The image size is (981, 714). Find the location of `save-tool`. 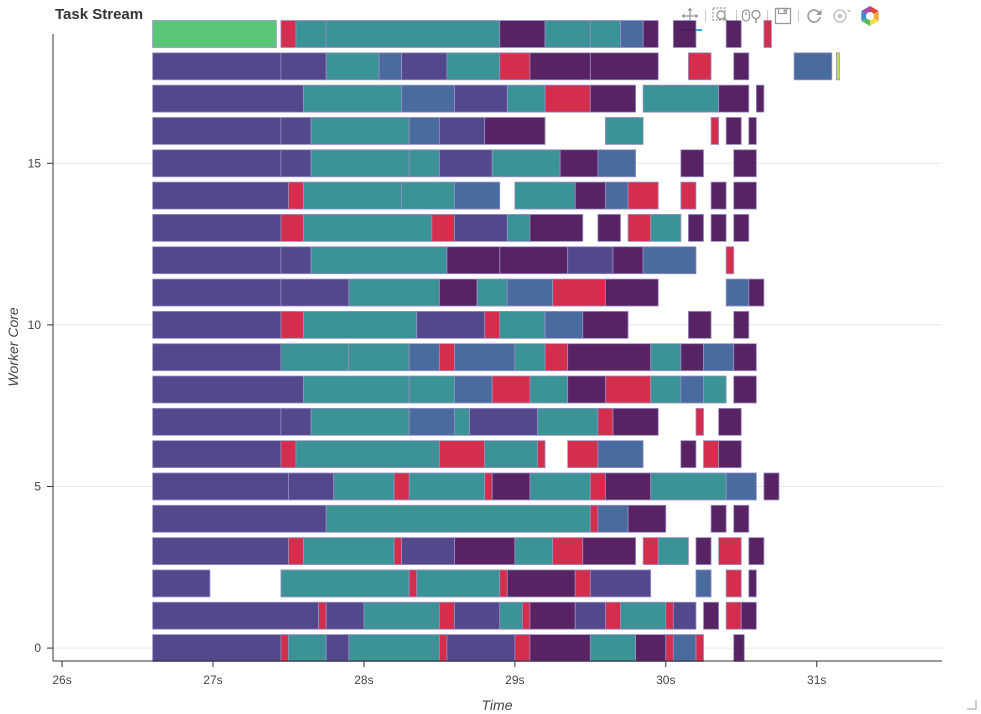

save-tool is located at coordinates (783, 16).